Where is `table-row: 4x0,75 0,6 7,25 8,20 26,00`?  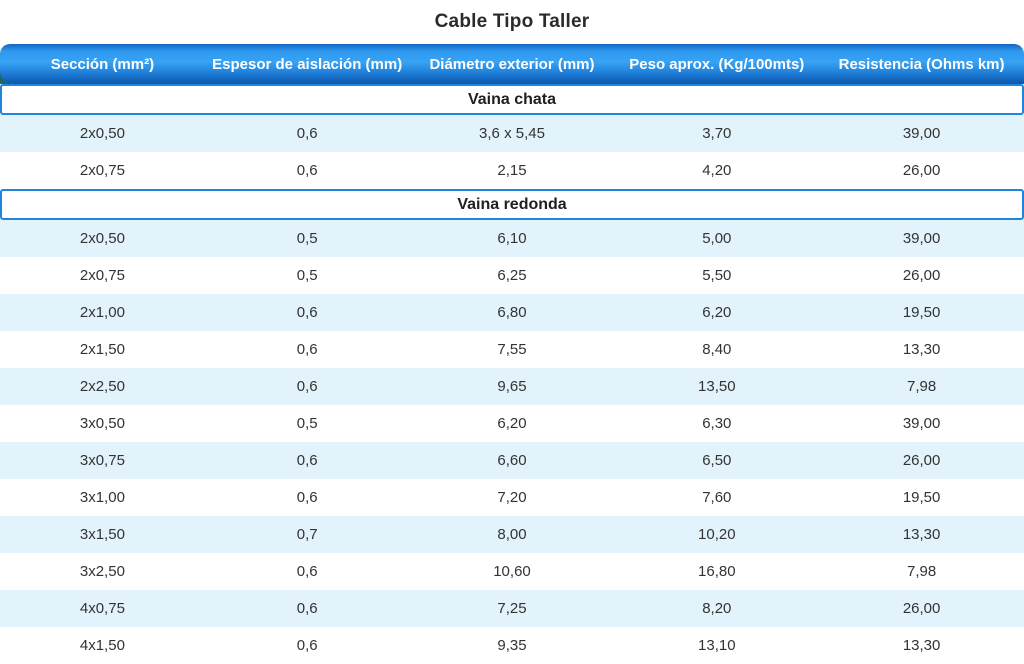 table-row: 4x0,75 0,6 7,25 8,20 26,00 is located at coordinates (512, 608).